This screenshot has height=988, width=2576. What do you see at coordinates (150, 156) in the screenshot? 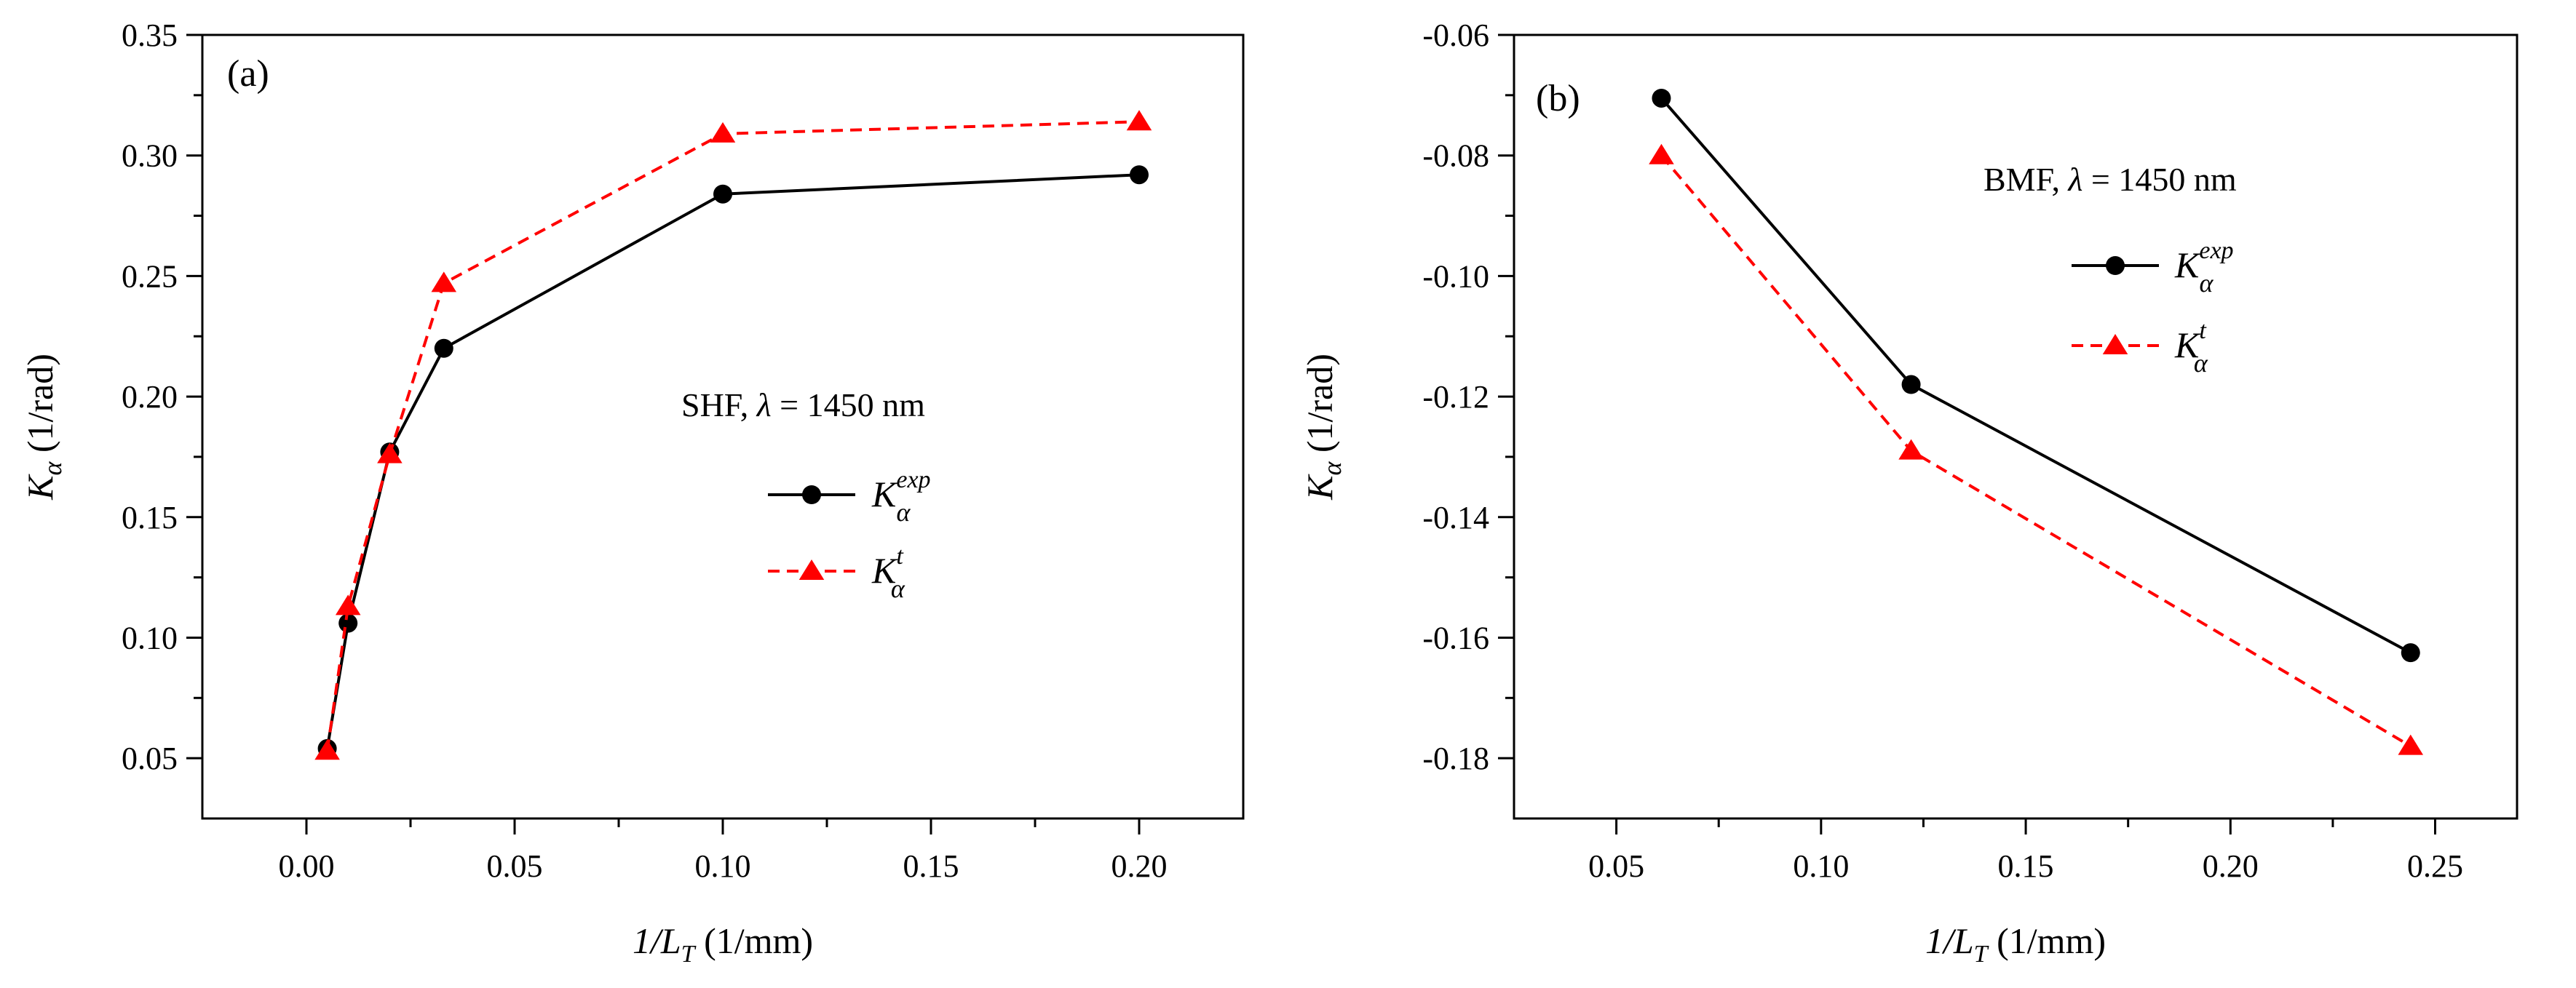
I see `y-tick-label: 0.30` at bounding box center [150, 156].